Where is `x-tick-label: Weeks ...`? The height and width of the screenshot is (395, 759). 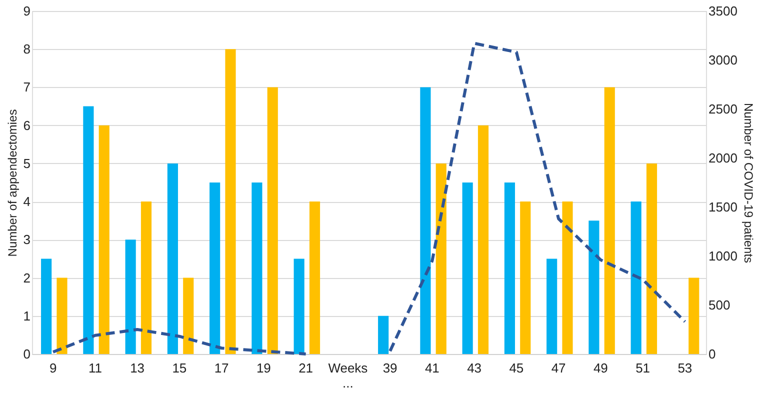 x-tick-label: Weeks ... is located at coordinates (348, 375).